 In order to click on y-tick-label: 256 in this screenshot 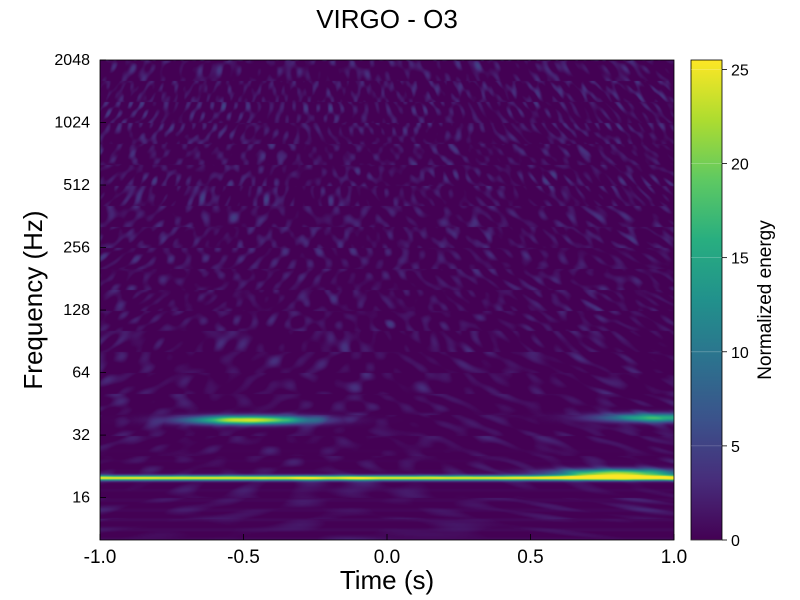, I will do `click(76, 248)`.